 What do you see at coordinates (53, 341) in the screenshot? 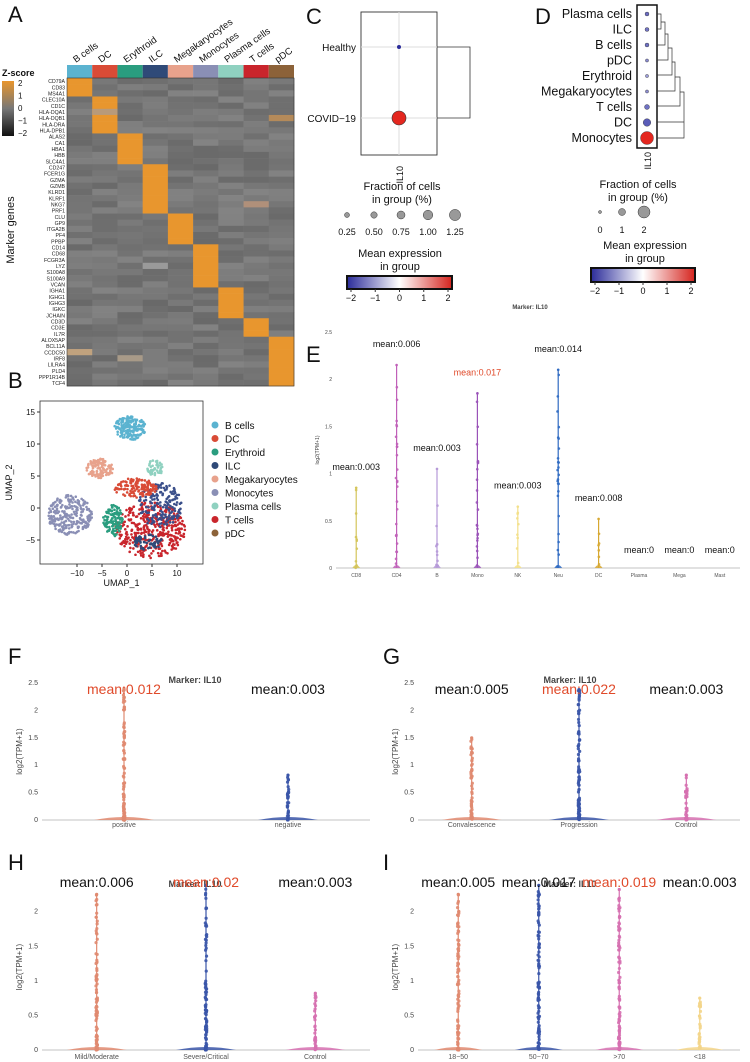
I see `gene-label: ALOX5AP` at bounding box center [53, 341].